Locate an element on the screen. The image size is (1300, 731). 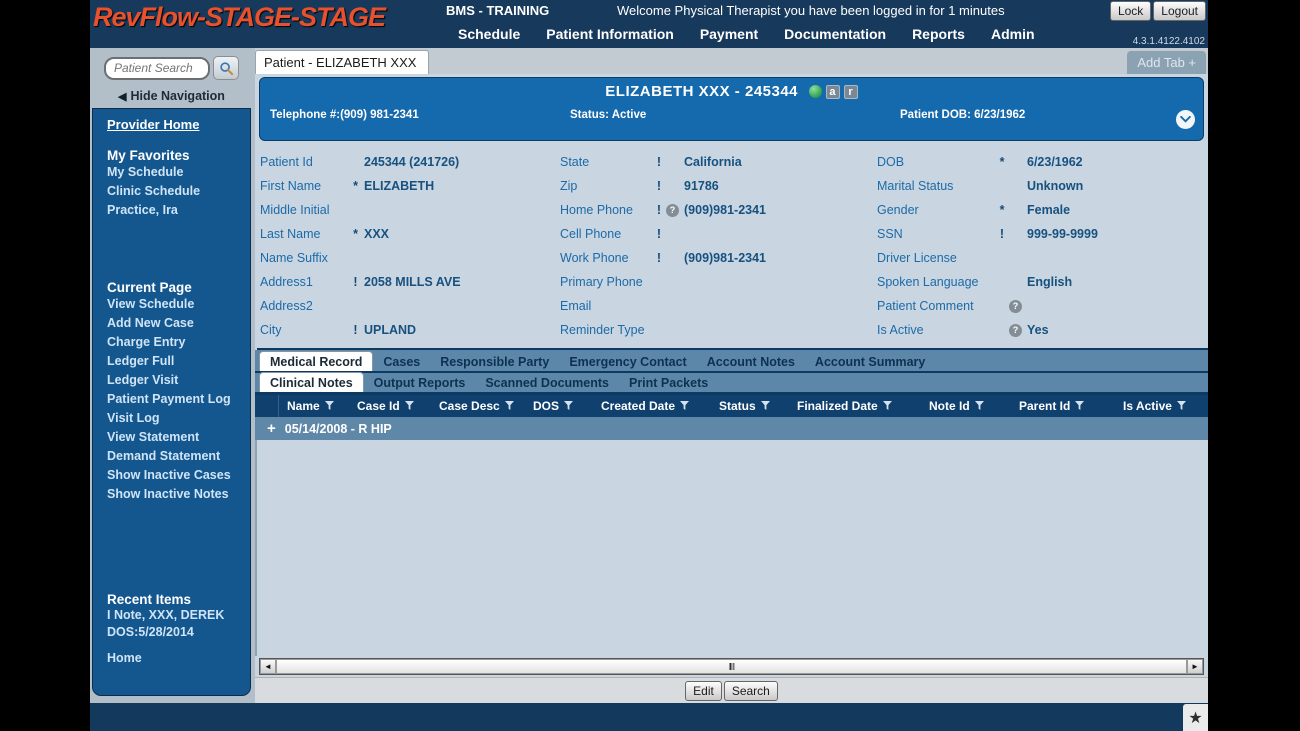
field-label: Address1 is located at coordinates (286, 282).